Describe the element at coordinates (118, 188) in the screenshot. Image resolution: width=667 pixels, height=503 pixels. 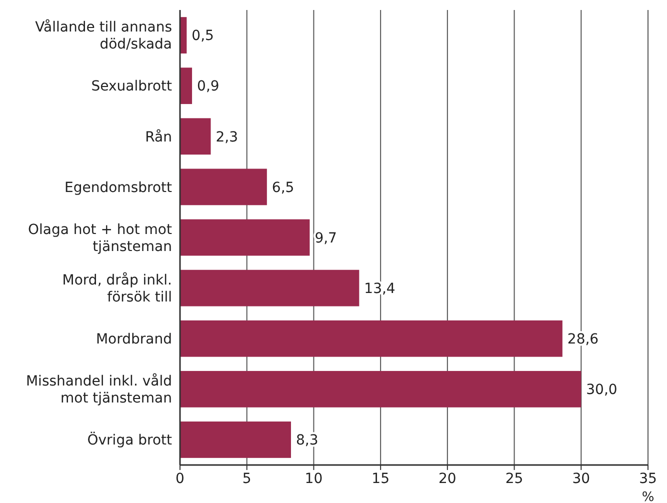
I see `y-tick-label: Egendomsbrott` at that location.